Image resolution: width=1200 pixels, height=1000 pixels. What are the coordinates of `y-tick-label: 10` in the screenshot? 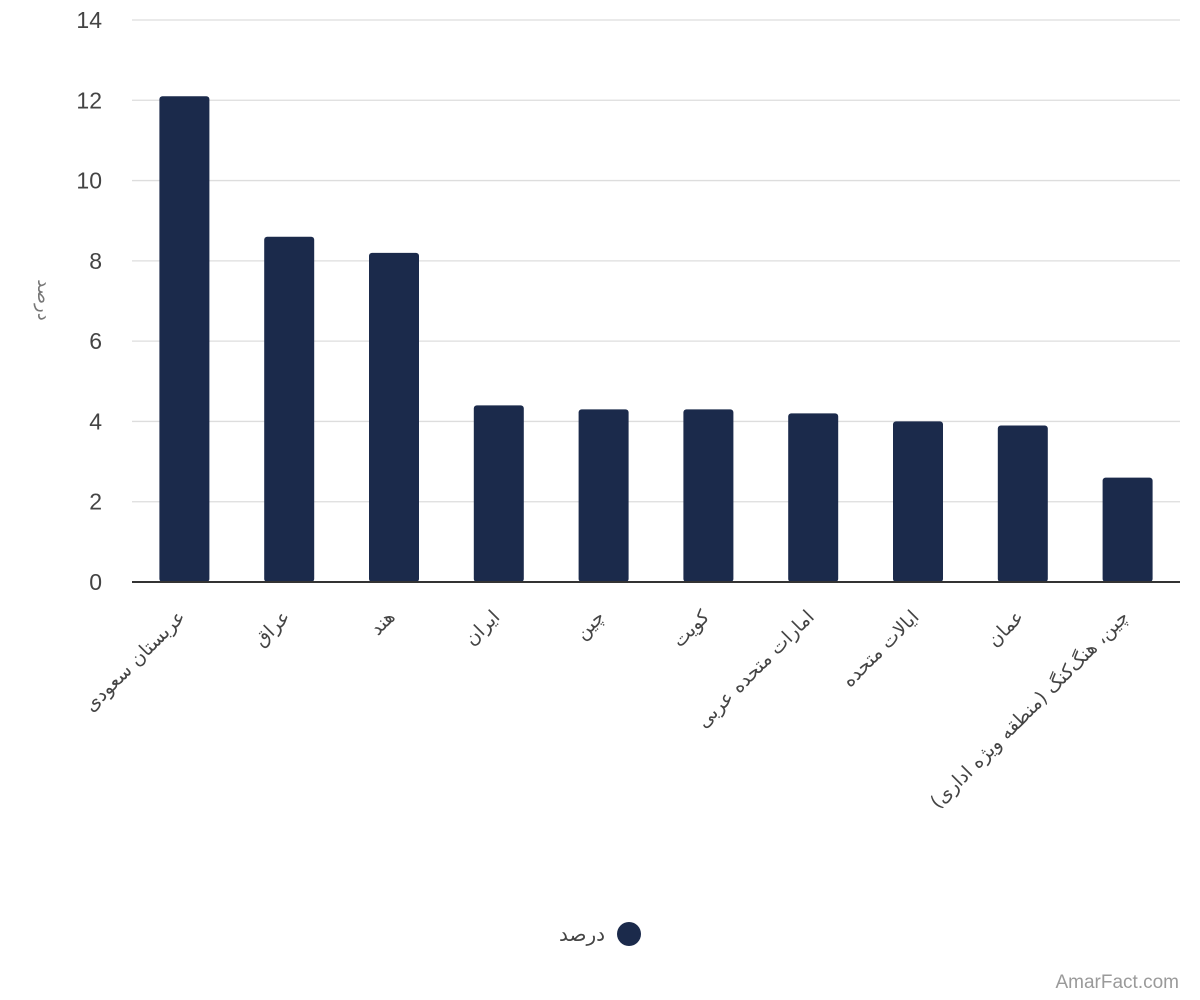 It's located at (89, 181).